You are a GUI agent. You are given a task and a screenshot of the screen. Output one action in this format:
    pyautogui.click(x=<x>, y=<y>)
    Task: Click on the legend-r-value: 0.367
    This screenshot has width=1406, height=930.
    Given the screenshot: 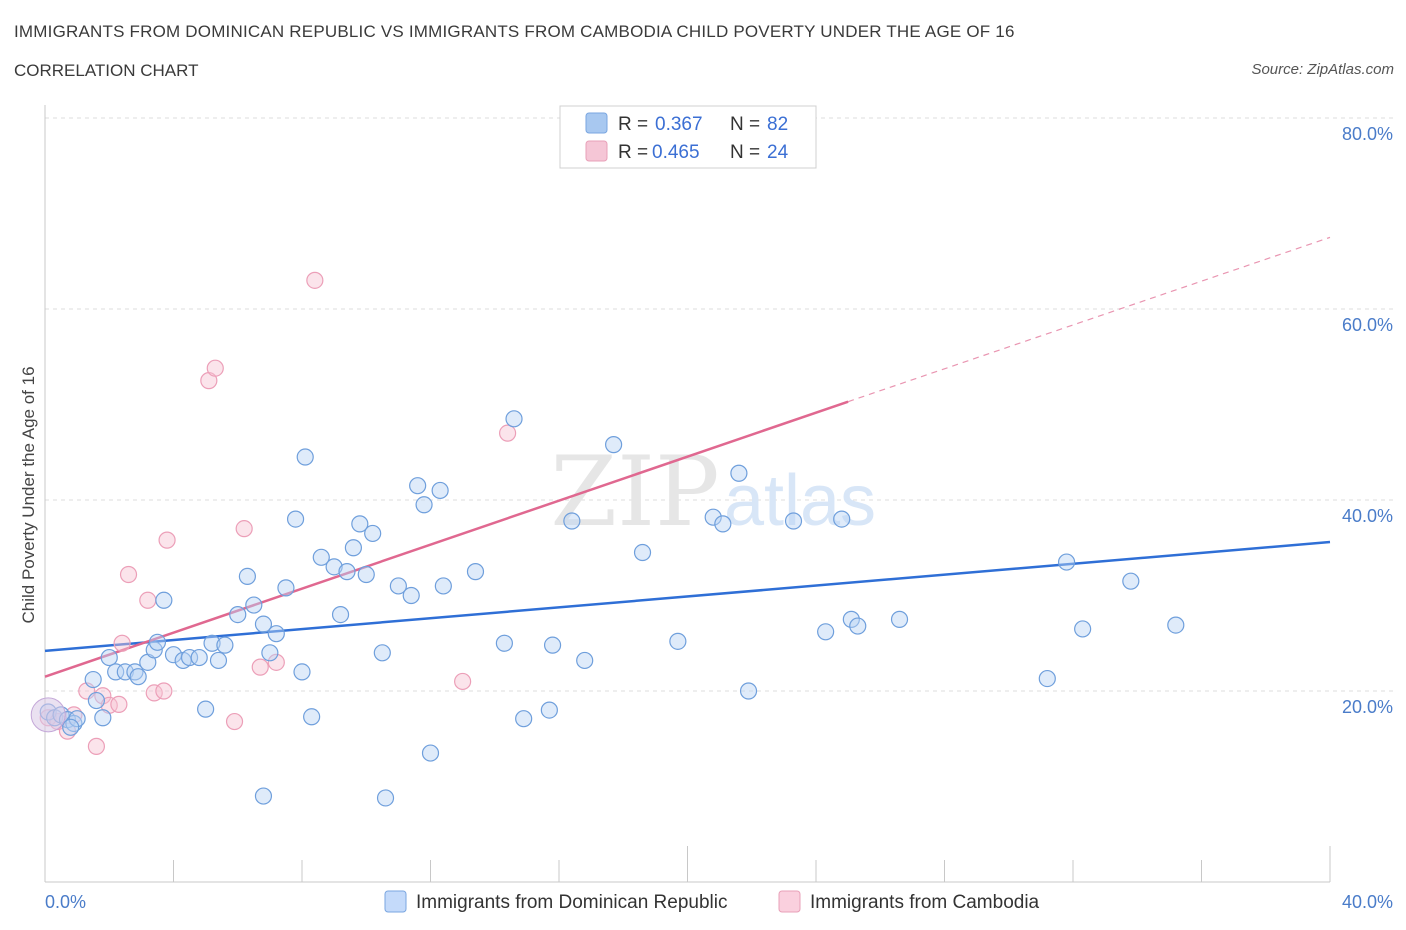 What is the action you would take?
    pyautogui.click(x=679, y=124)
    